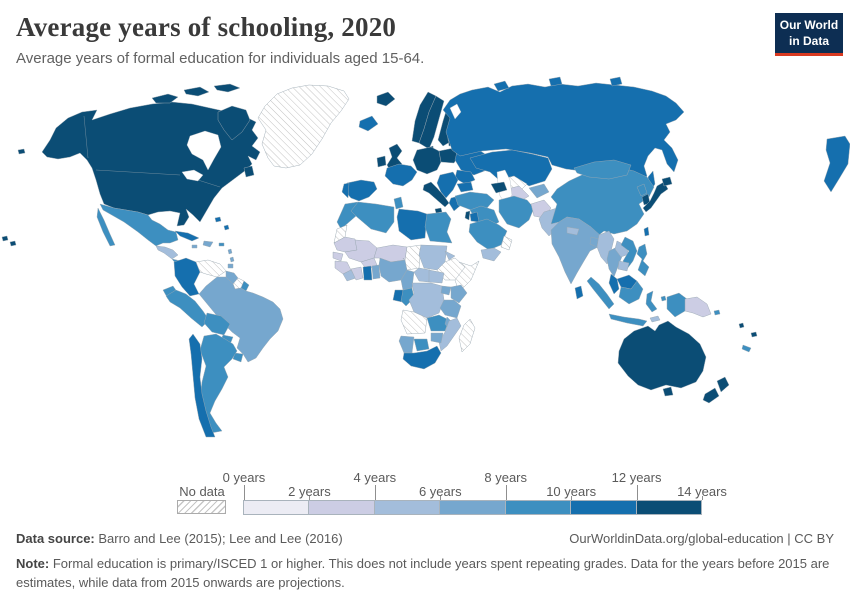 The height and width of the screenshot is (600, 850). What do you see at coordinates (412, 224) in the screenshot?
I see `region-libya` at bounding box center [412, 224].